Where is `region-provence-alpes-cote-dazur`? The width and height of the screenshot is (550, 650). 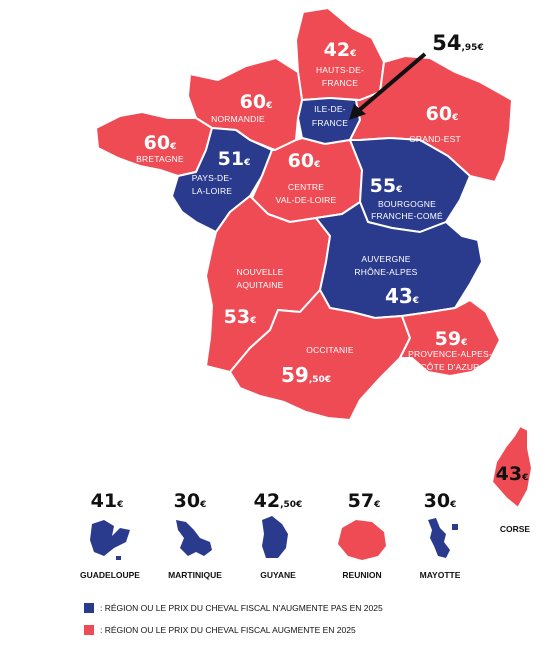
region-provence-alpes-cote-dazur is located at coordinates (450, 338).